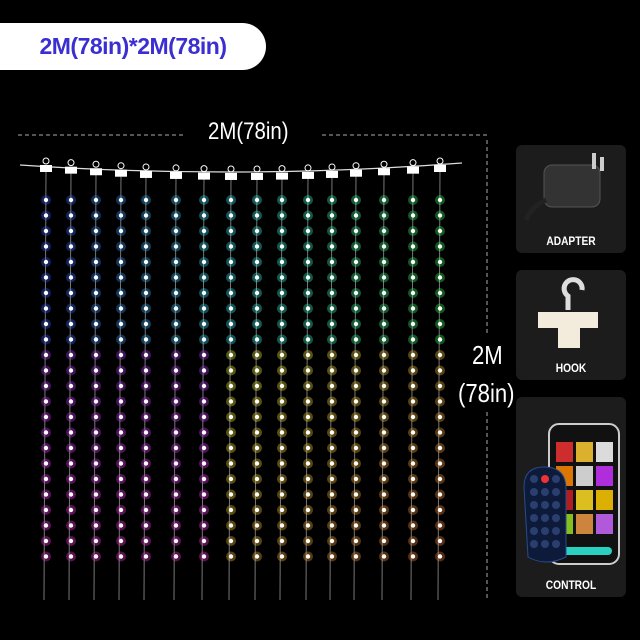 This screenshot has height=640, width=640. I want to click on hook-label: HOOK, so click(571, 368).